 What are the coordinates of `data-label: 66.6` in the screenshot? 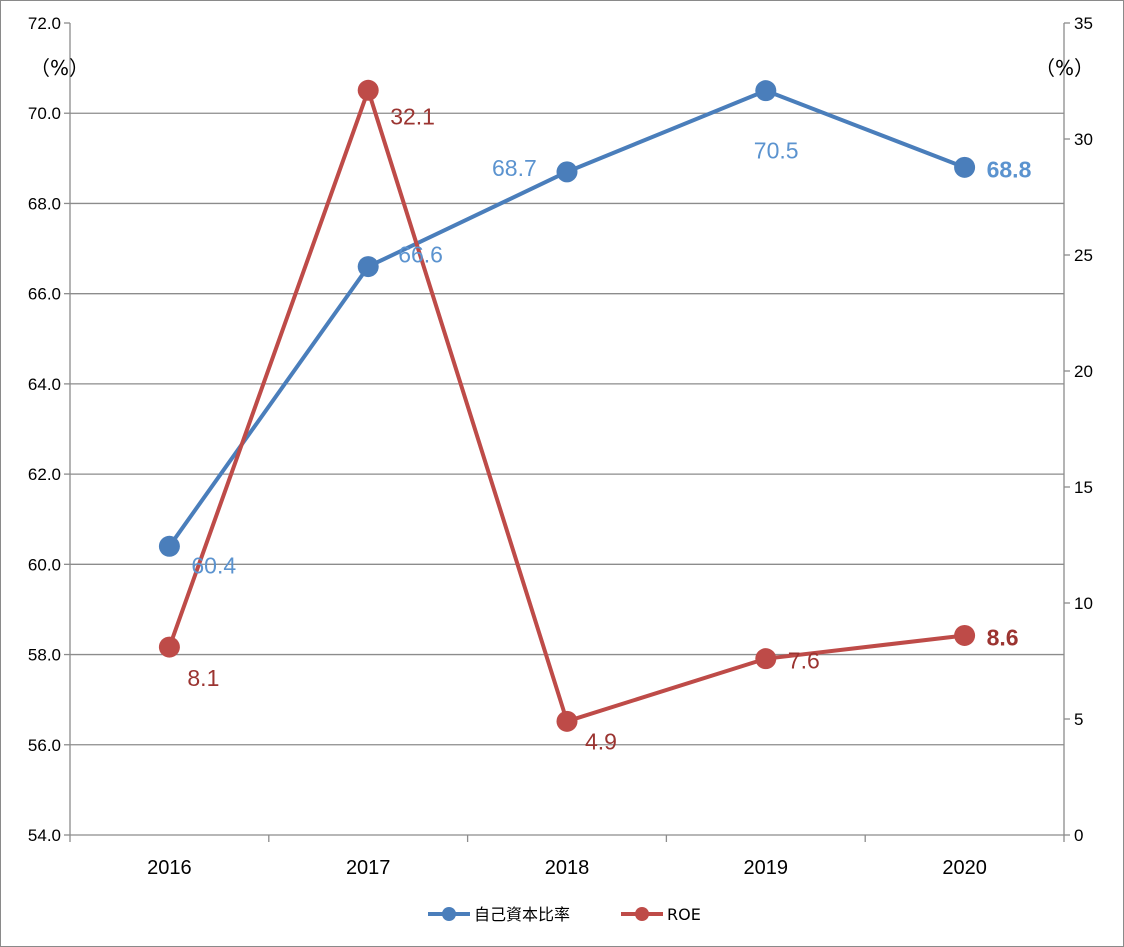 It's located at (420, 255).